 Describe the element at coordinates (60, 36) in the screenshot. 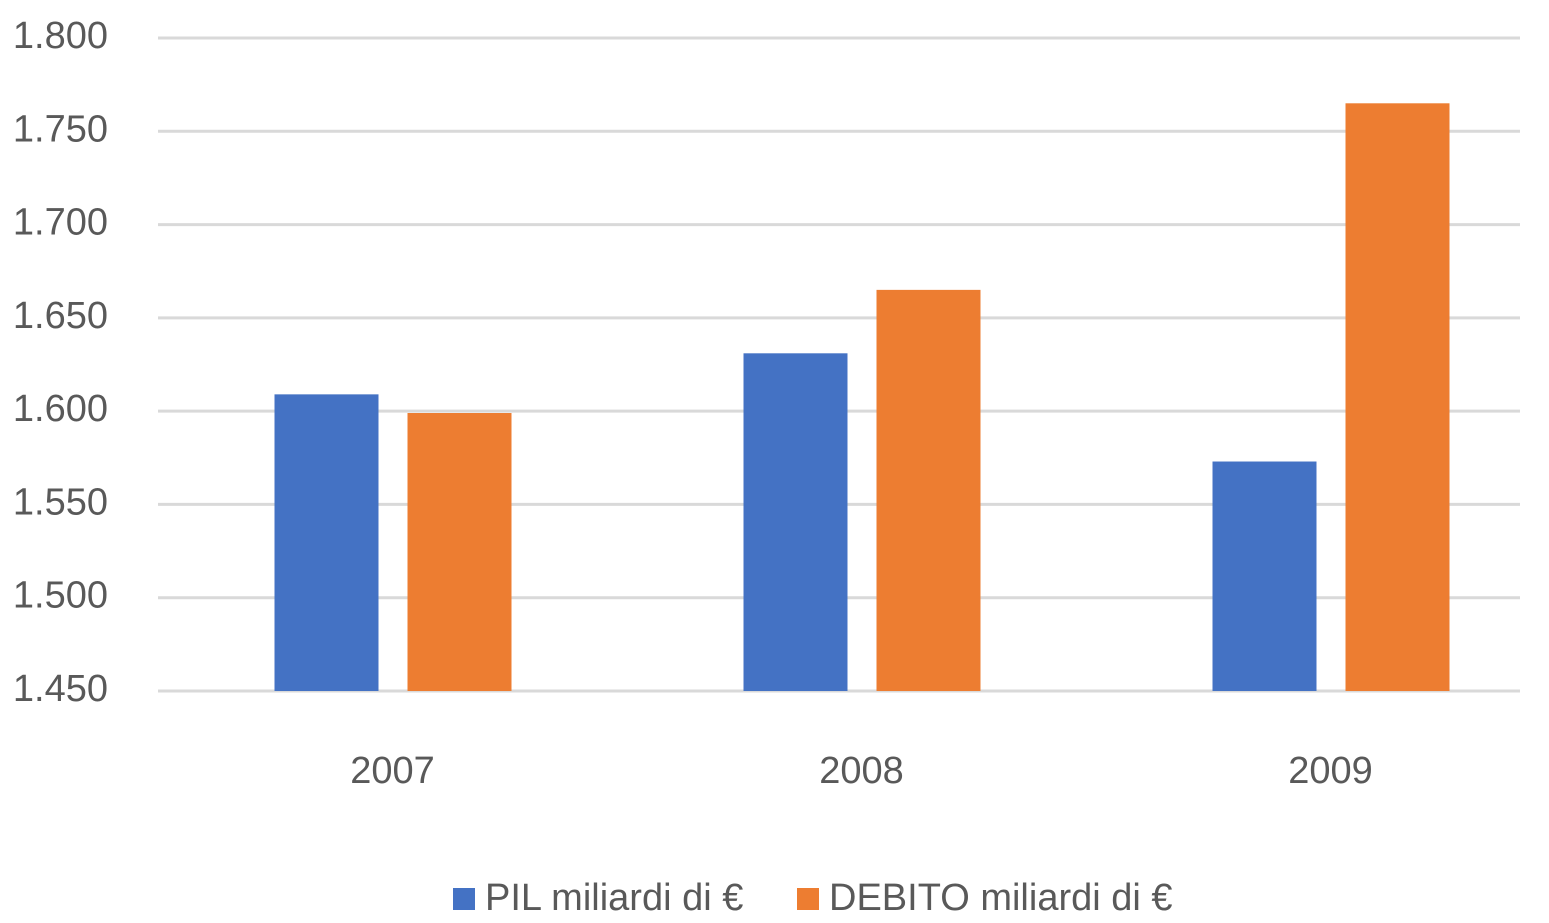

I see `y-tick-label: 1.800` at that location.